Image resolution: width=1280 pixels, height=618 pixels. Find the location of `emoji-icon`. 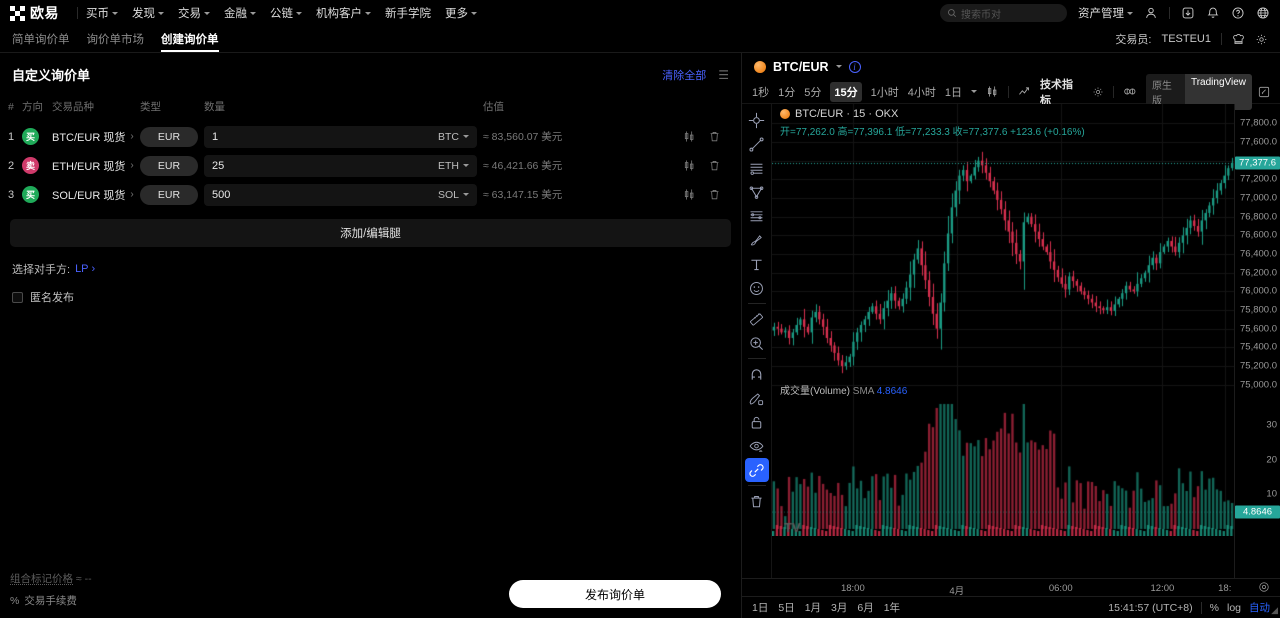

emoji-icon is located at coordinates (757, 288).